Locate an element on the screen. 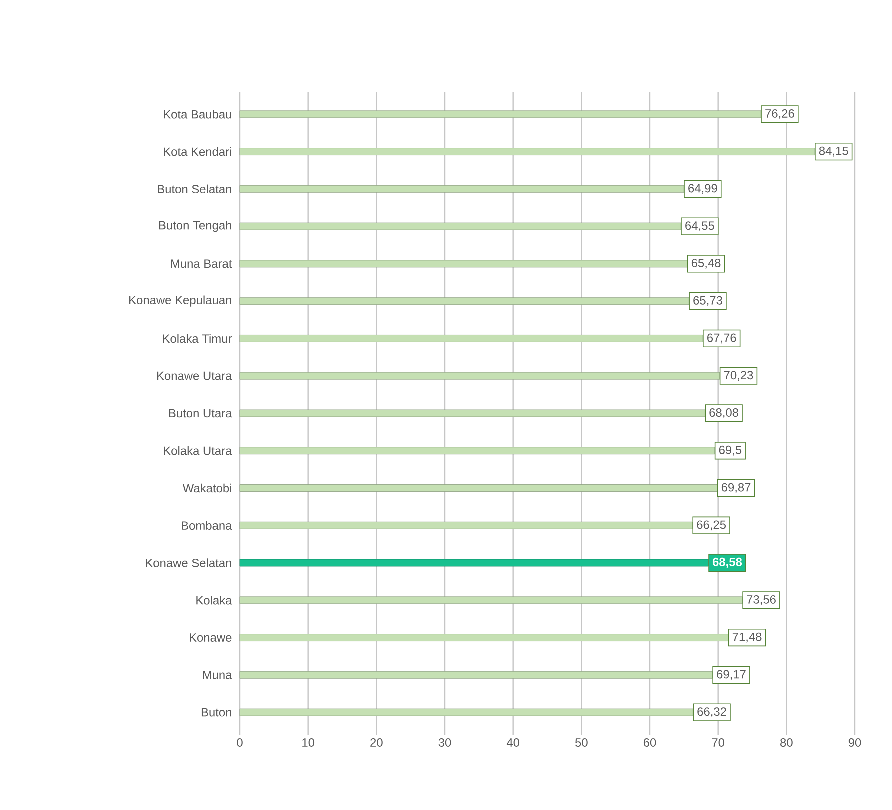 The image size is (892, 810). data-label: 69,17 is located at coordinates (731, 675).